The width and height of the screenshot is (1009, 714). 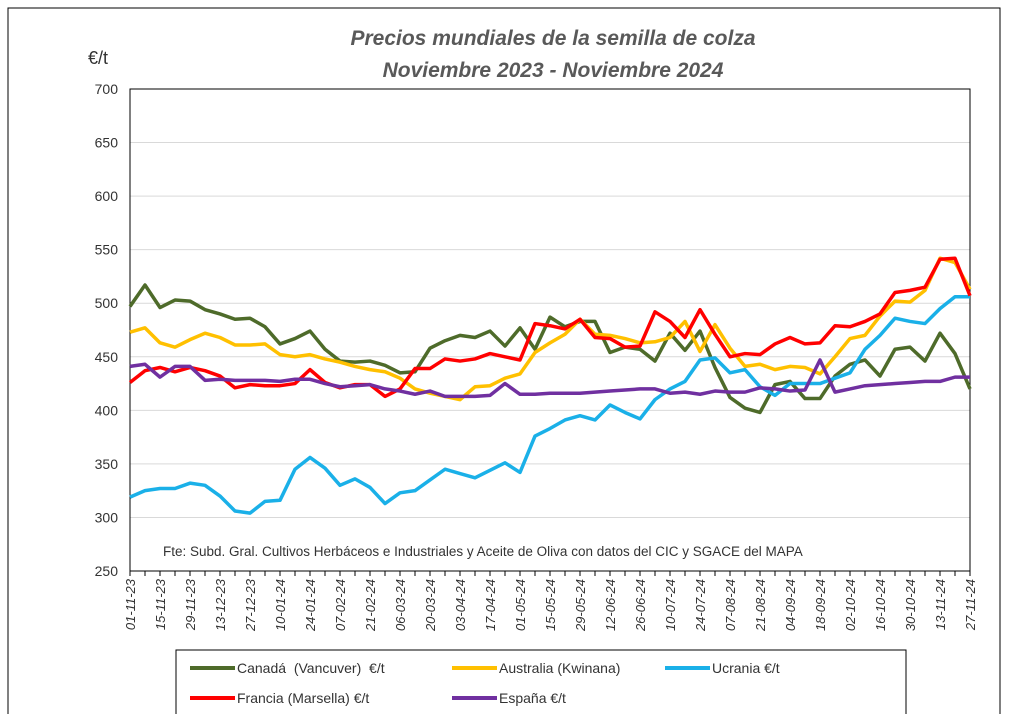 I want to click on x-tick-label: 21-02-24, so click(x=370, y=605).